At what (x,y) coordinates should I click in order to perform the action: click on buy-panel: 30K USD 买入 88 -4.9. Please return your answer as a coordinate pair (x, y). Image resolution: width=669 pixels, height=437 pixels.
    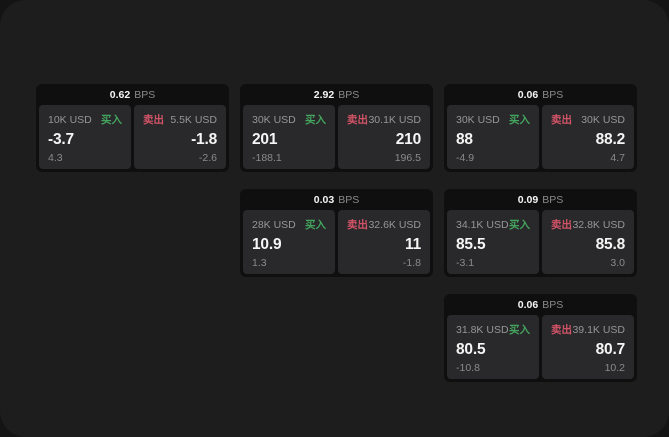
    Looking at the image, I should click on (493, 137).